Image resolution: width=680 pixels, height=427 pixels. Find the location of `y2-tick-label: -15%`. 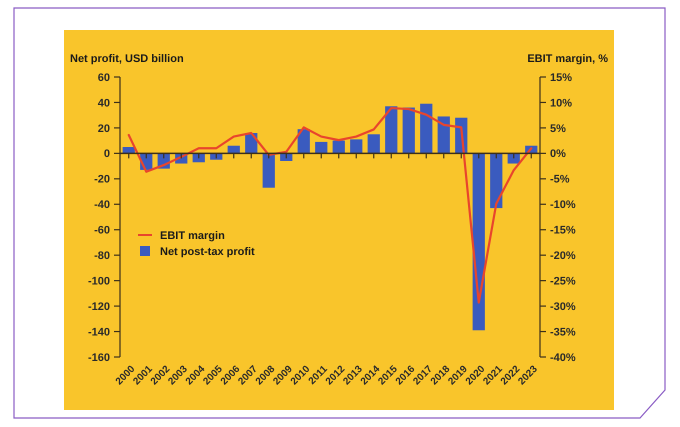

y2-tick-label: -15% is located at coordinates (563, 230).